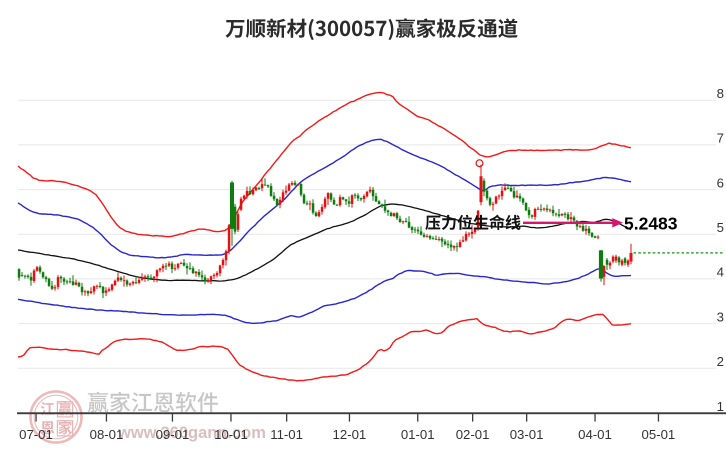  What do you see at coordinates (720, 227) in the screenshot?
I see `svg-text: 5` at bounding box center [720, 227].